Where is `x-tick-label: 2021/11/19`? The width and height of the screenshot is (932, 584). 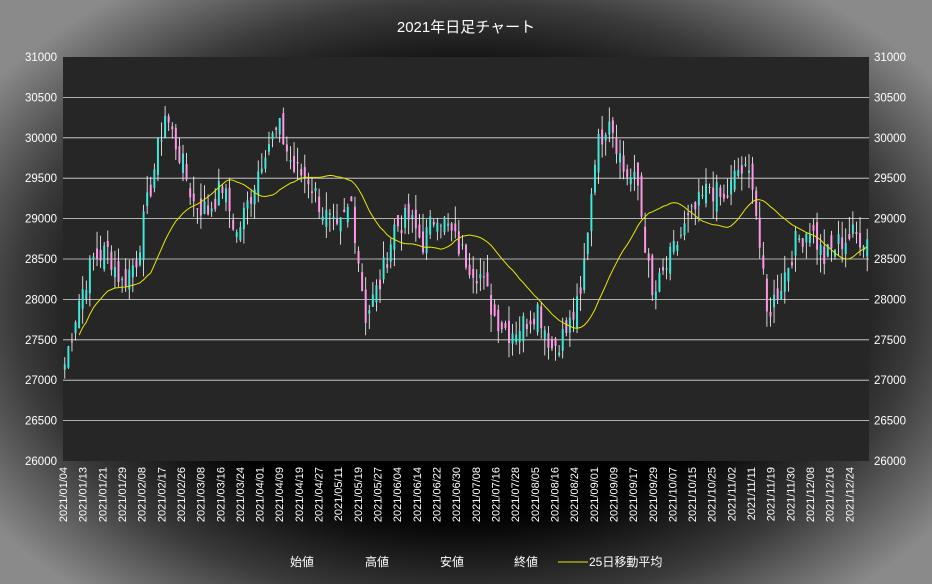
x-tick-label: 2021/11/19 is located at coordinates (772, 494).